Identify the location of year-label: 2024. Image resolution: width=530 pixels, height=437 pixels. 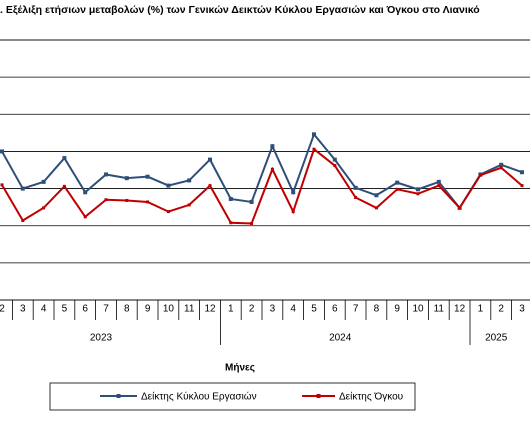
(340, 338).